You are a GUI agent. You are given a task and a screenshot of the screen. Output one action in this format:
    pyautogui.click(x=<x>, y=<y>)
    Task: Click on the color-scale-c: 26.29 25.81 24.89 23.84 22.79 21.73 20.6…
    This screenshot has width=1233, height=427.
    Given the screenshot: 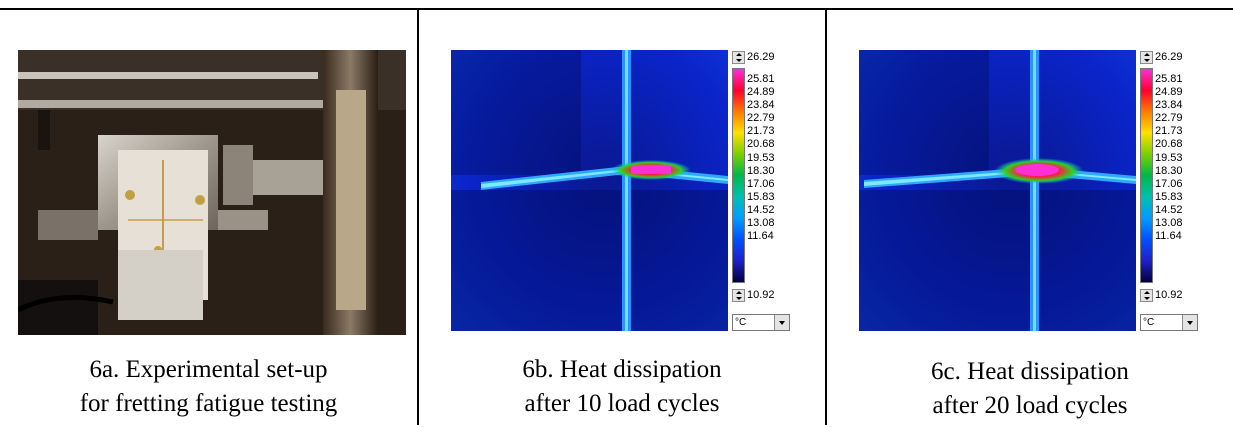 What is the action you would take?
    pyautogui.click(x=1172, y=190)
    